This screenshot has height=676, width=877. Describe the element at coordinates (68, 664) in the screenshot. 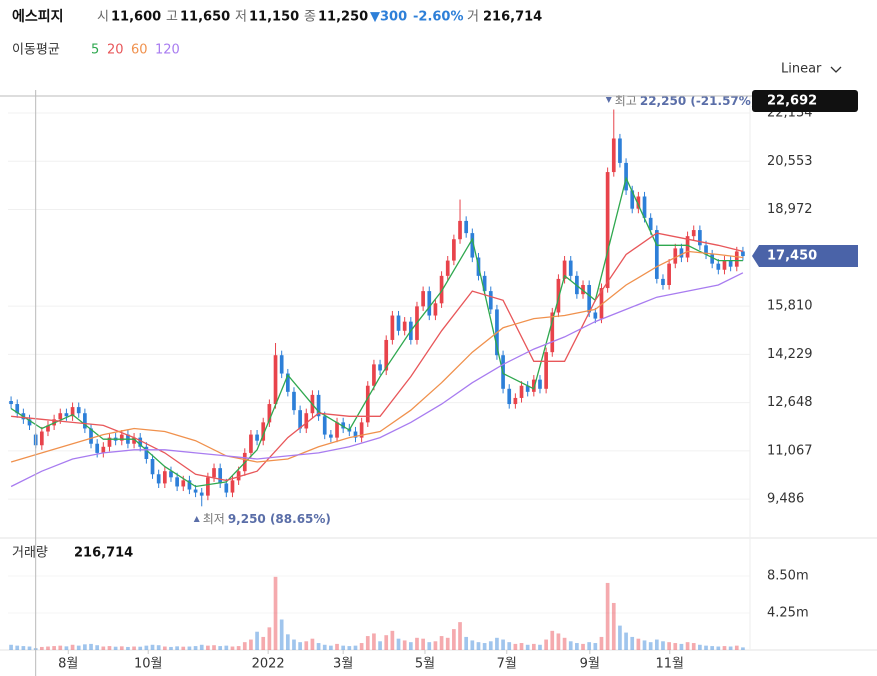

I see `x-tick-label: 8월` at that location.